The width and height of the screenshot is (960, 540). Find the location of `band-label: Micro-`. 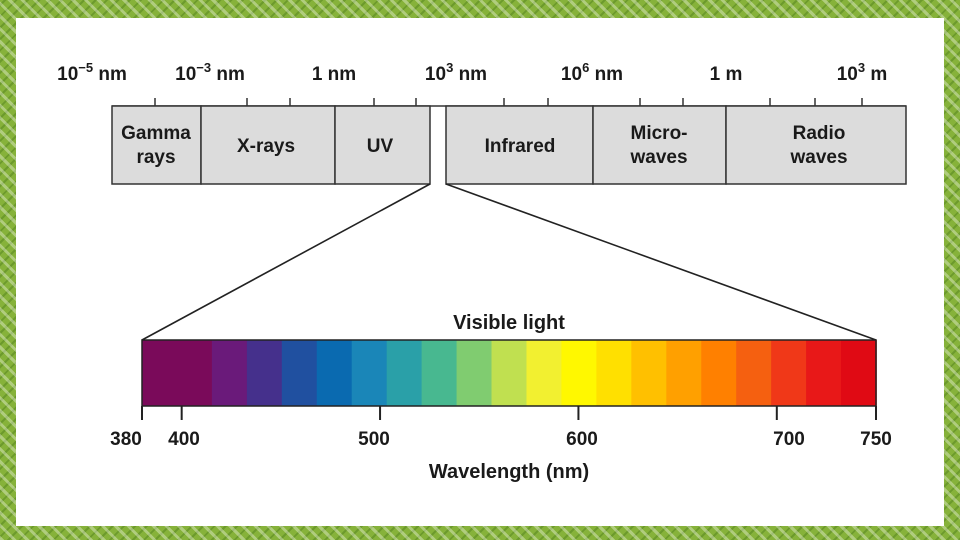

band-label: Micro- is located at coordinates (659, 133).